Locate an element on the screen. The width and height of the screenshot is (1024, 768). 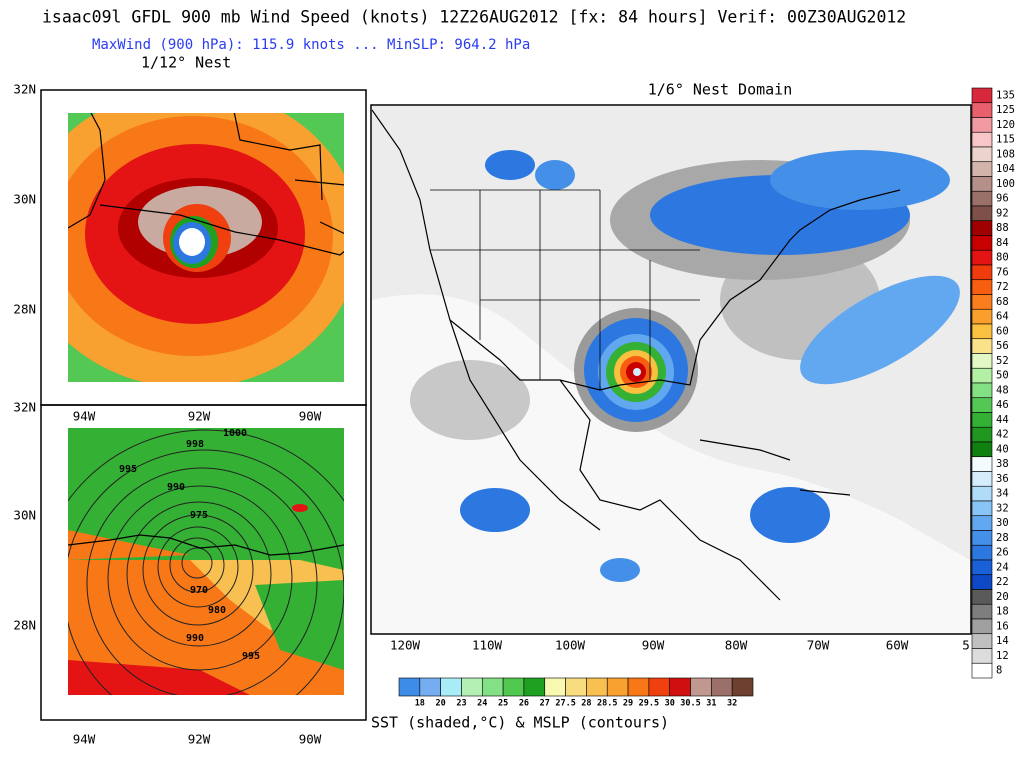
contour-label: 970 is located at coordinates (199, 590).